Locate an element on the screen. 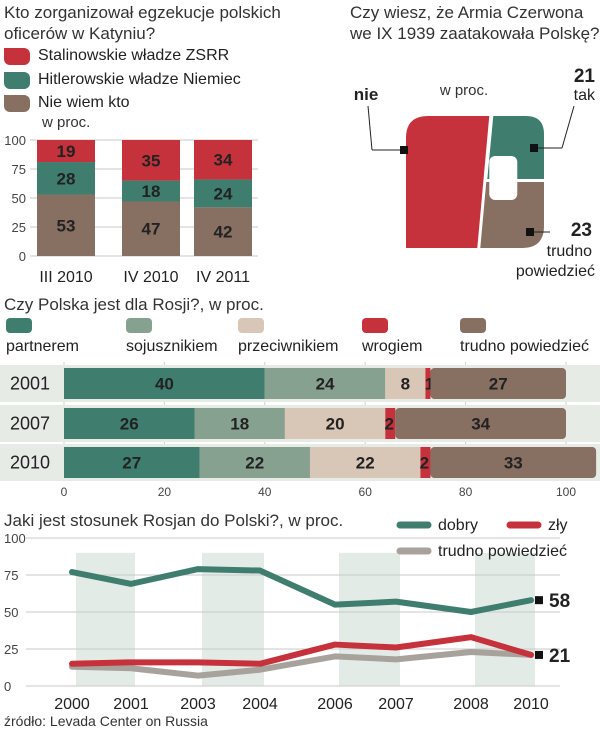  legend-item-hitler: Hitlerowskie władze Niemiec is located at coordinates (122, 80).